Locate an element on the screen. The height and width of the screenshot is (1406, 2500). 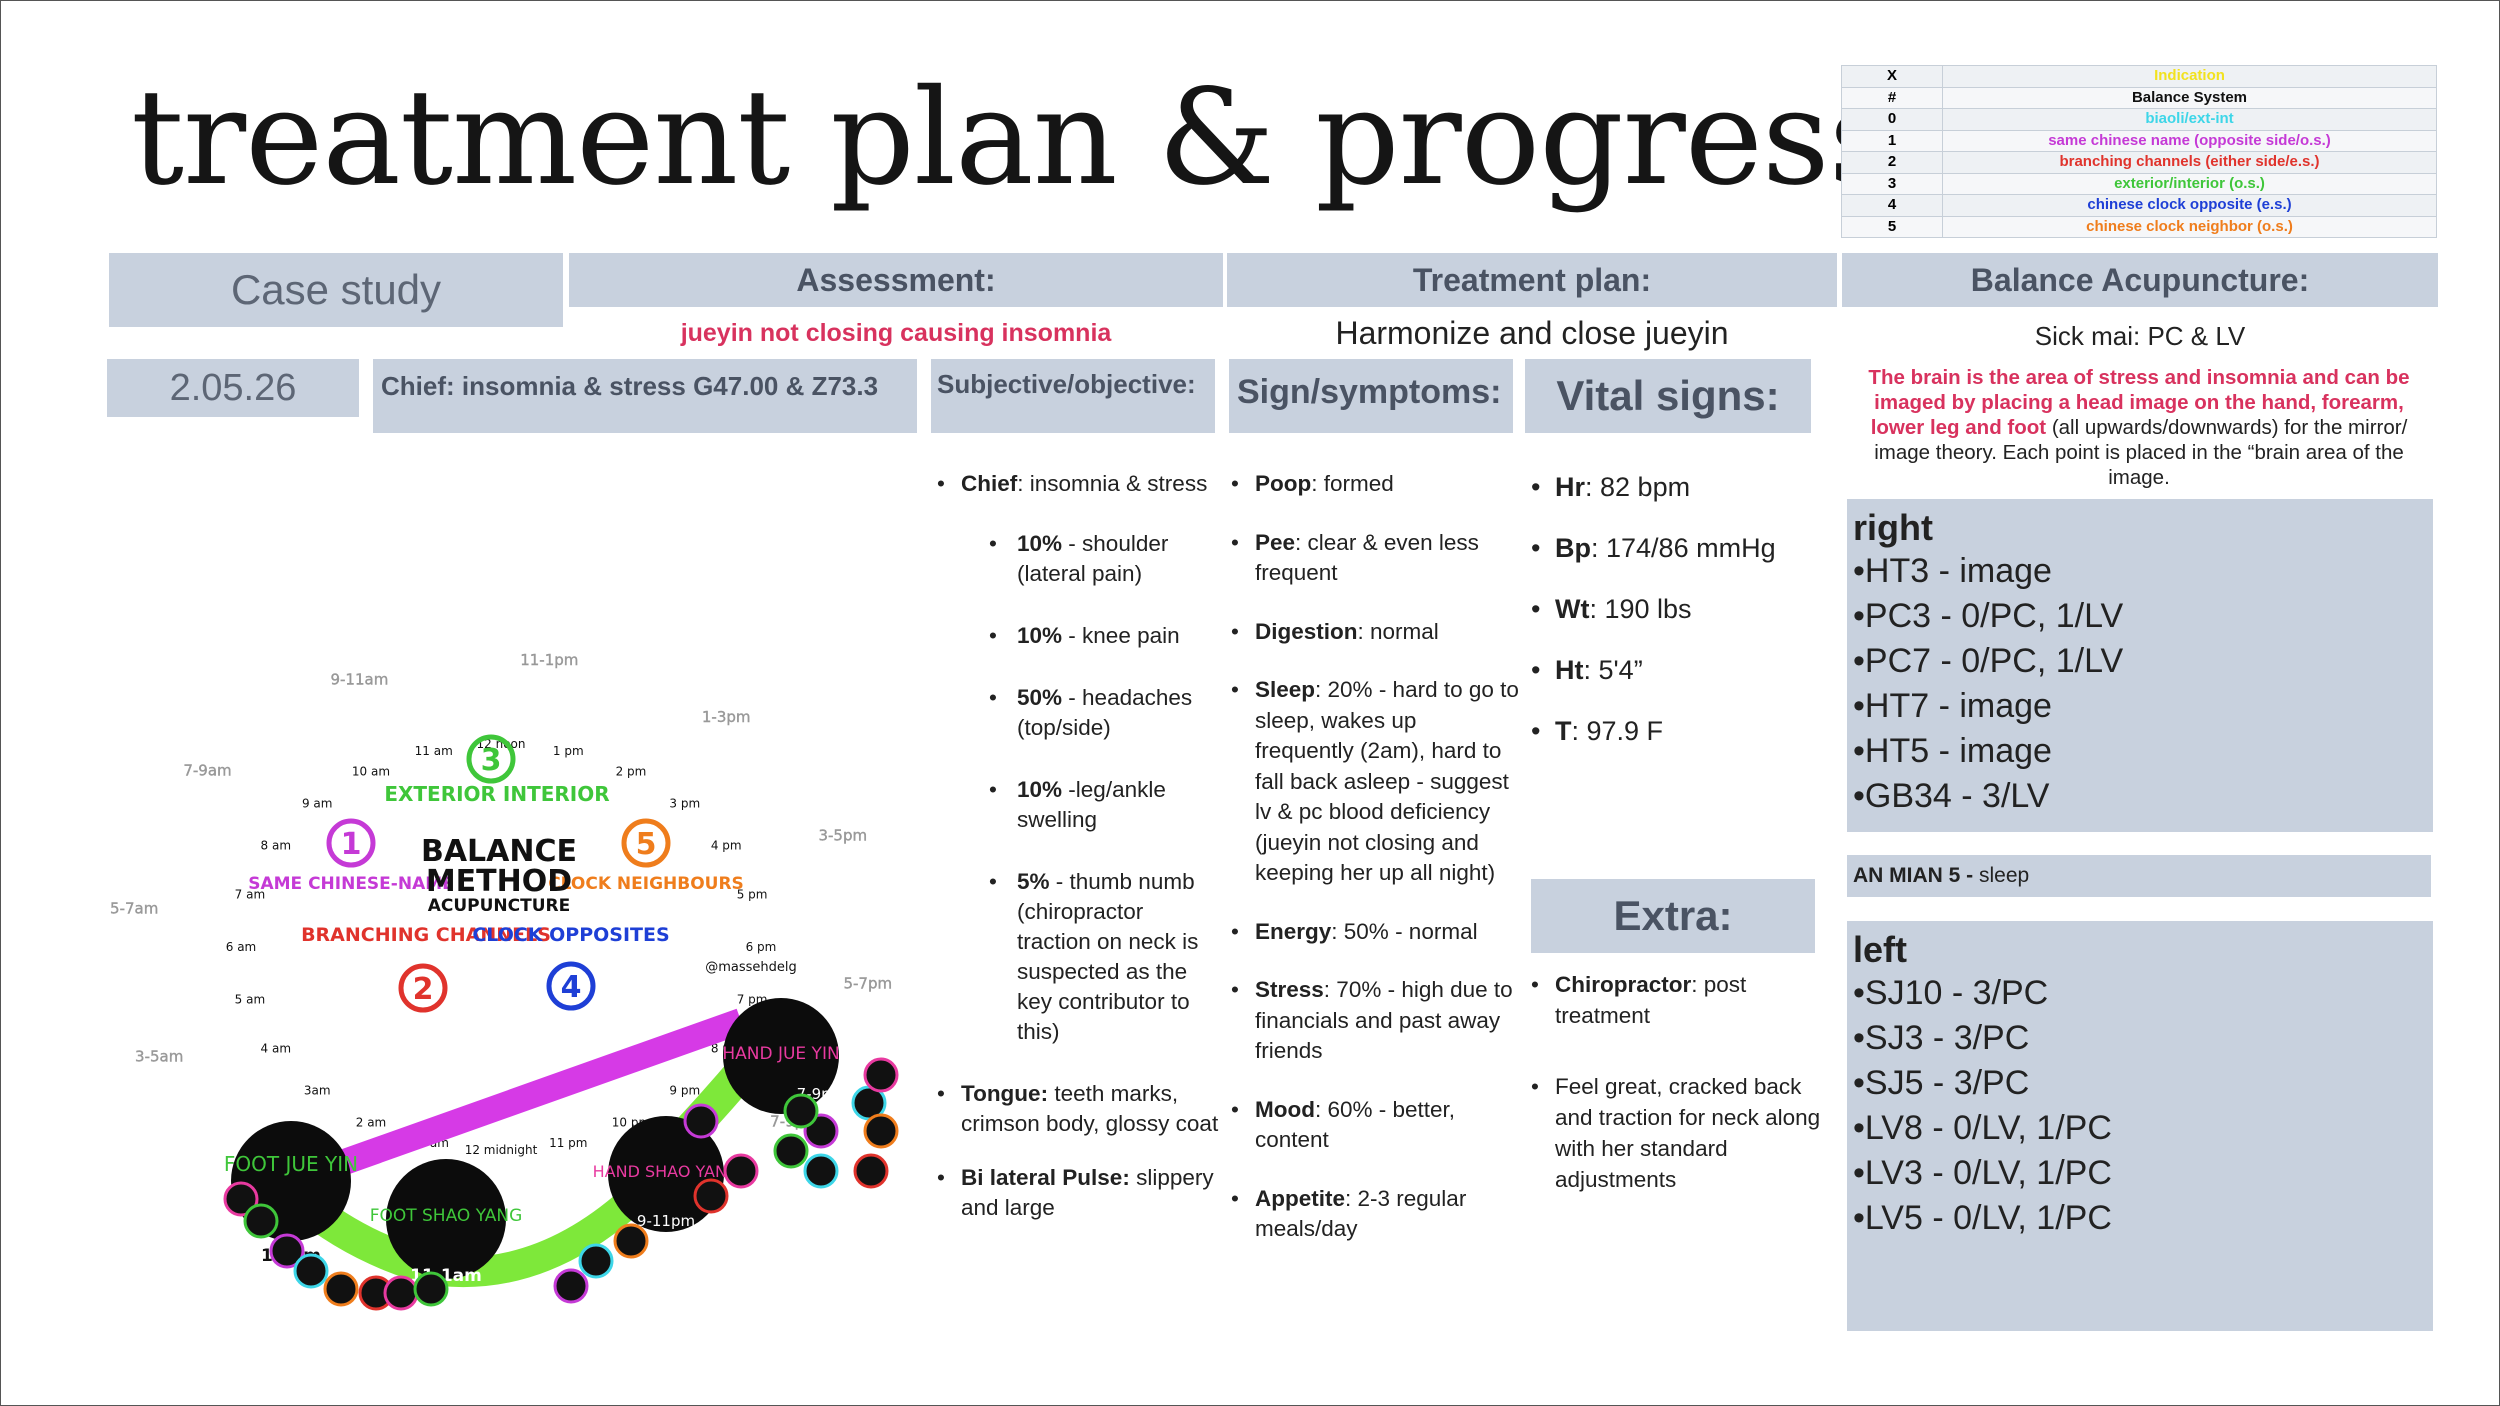
subjective-item: 10% - knee pain is located at coordinates (1104, 636).